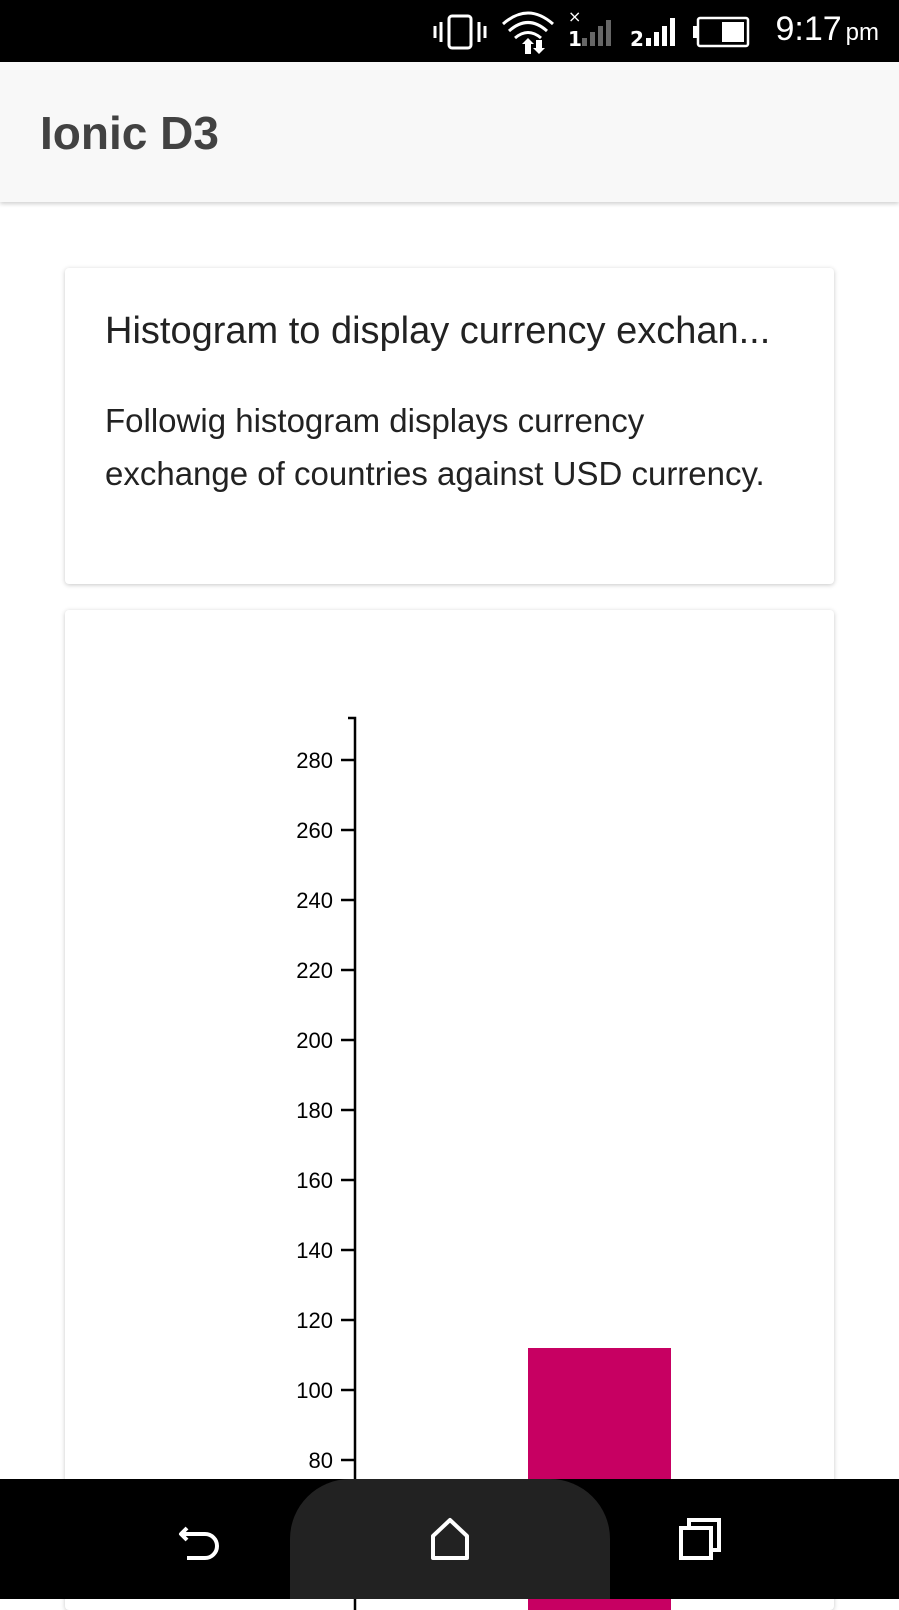 The height and width of the screenshot is (1610, 899). What do you see at coordinates (460, 32) in the screenshot?
I see `vibrate-icon` at bounding box center [460, 32].